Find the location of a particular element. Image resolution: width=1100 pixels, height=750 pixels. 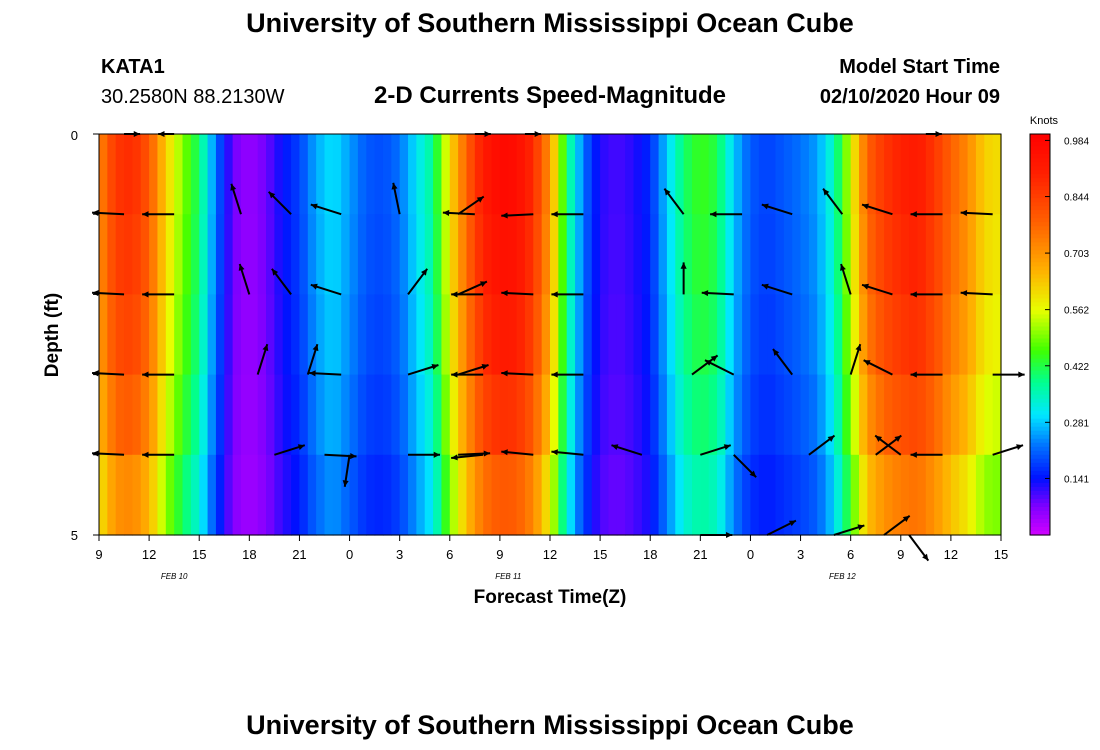

x-tick-label: 21 is located at coordinates (700, 554).